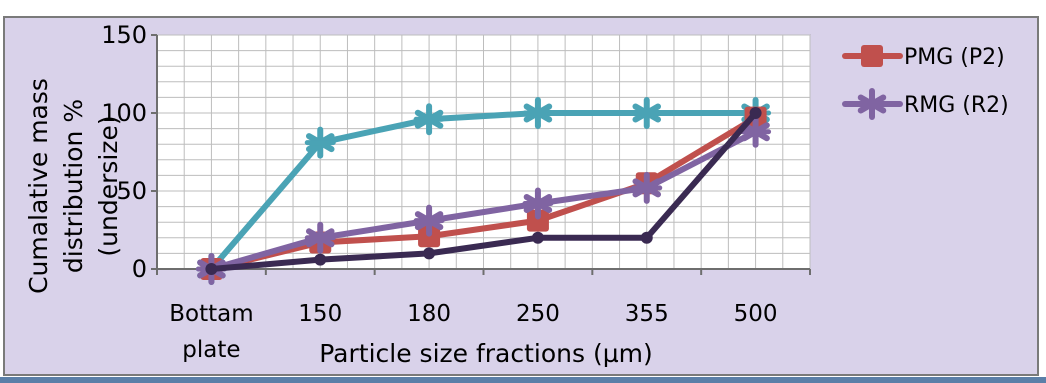  I want to click on legend: PMG (P2) RMG (R2), so click(925, 82).